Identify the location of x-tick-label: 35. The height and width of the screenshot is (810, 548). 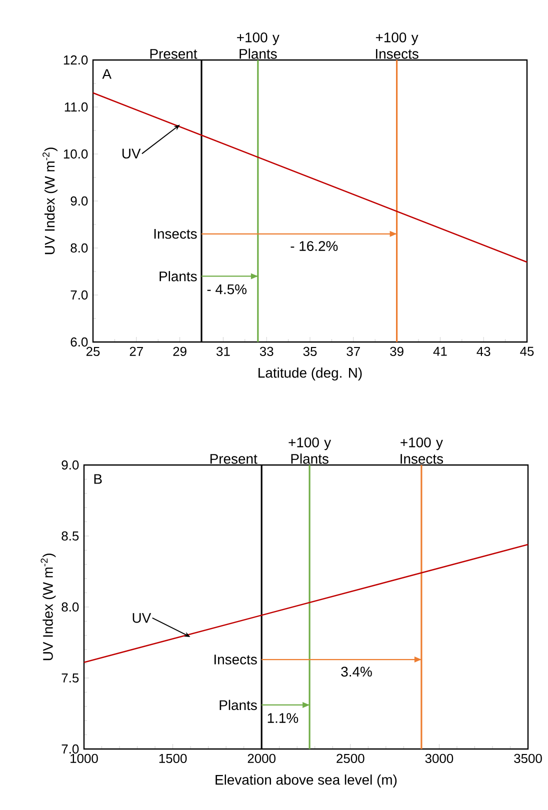
(310, 351).